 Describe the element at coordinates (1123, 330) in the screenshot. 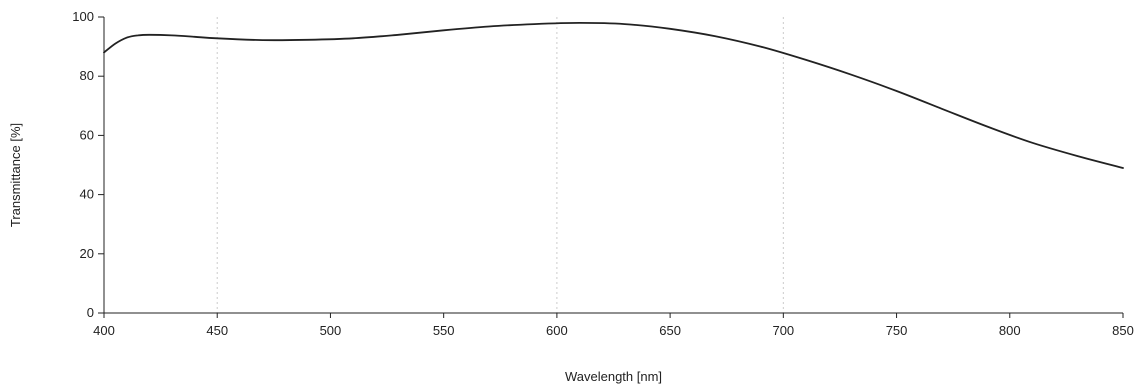

I see `x-tick-label-9: 850` at that location.